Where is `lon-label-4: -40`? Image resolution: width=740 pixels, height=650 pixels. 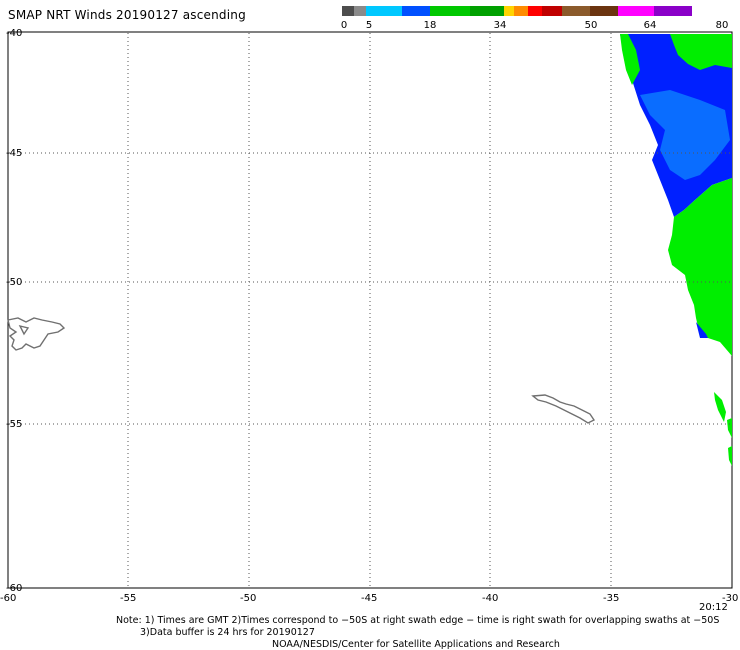 lon-label-4: -40 is located at coordinates (490, 598).